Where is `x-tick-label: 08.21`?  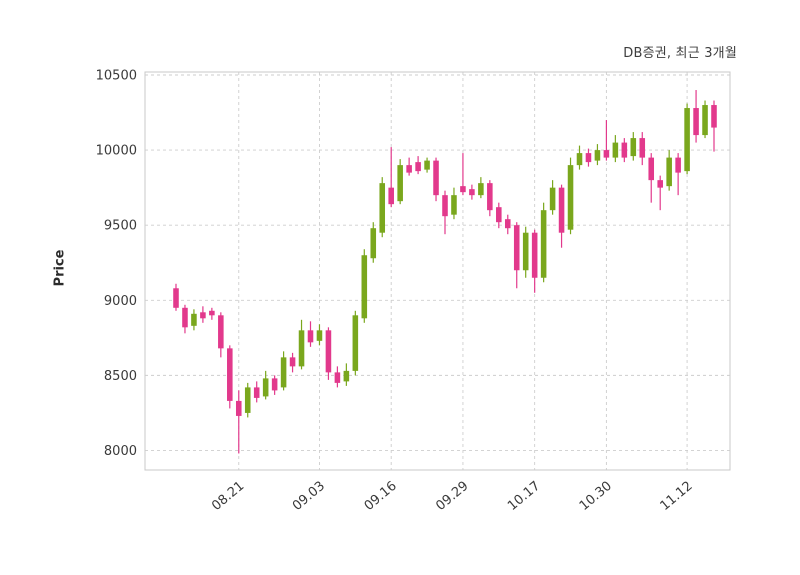 x-tick-label: 08.21 is located at coordinates (228, 496).